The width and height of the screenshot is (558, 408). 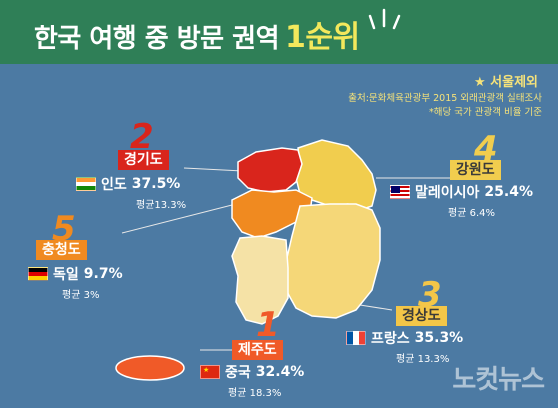 What do you see at coordinates (447, 193) in the screenshot?
I see `country-gangwon: 말레이시아` at bounding box center [447, 193].